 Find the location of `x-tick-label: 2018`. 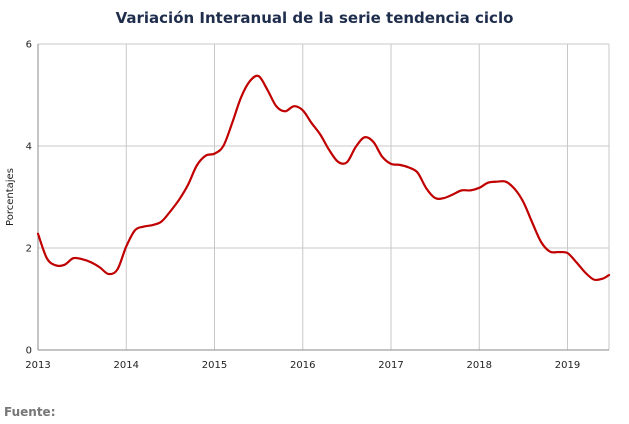

x-tick-label: 2018 is located at coordinates (479, 365).